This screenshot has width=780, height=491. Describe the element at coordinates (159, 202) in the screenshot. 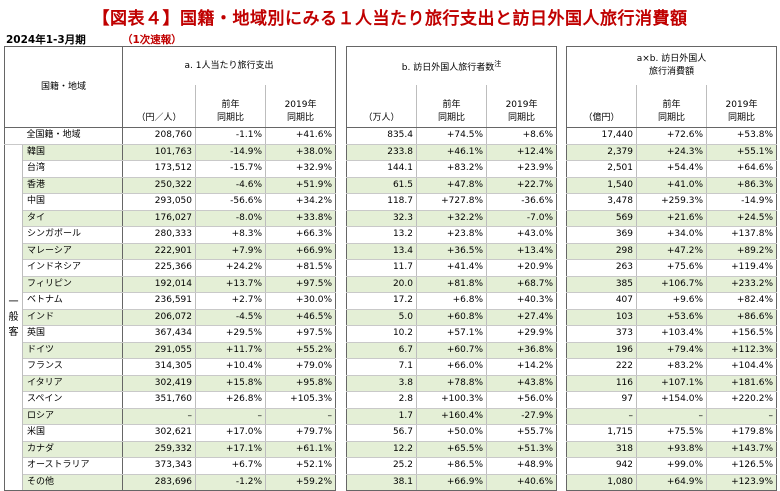

I see `a-value: 293,050` at that location.